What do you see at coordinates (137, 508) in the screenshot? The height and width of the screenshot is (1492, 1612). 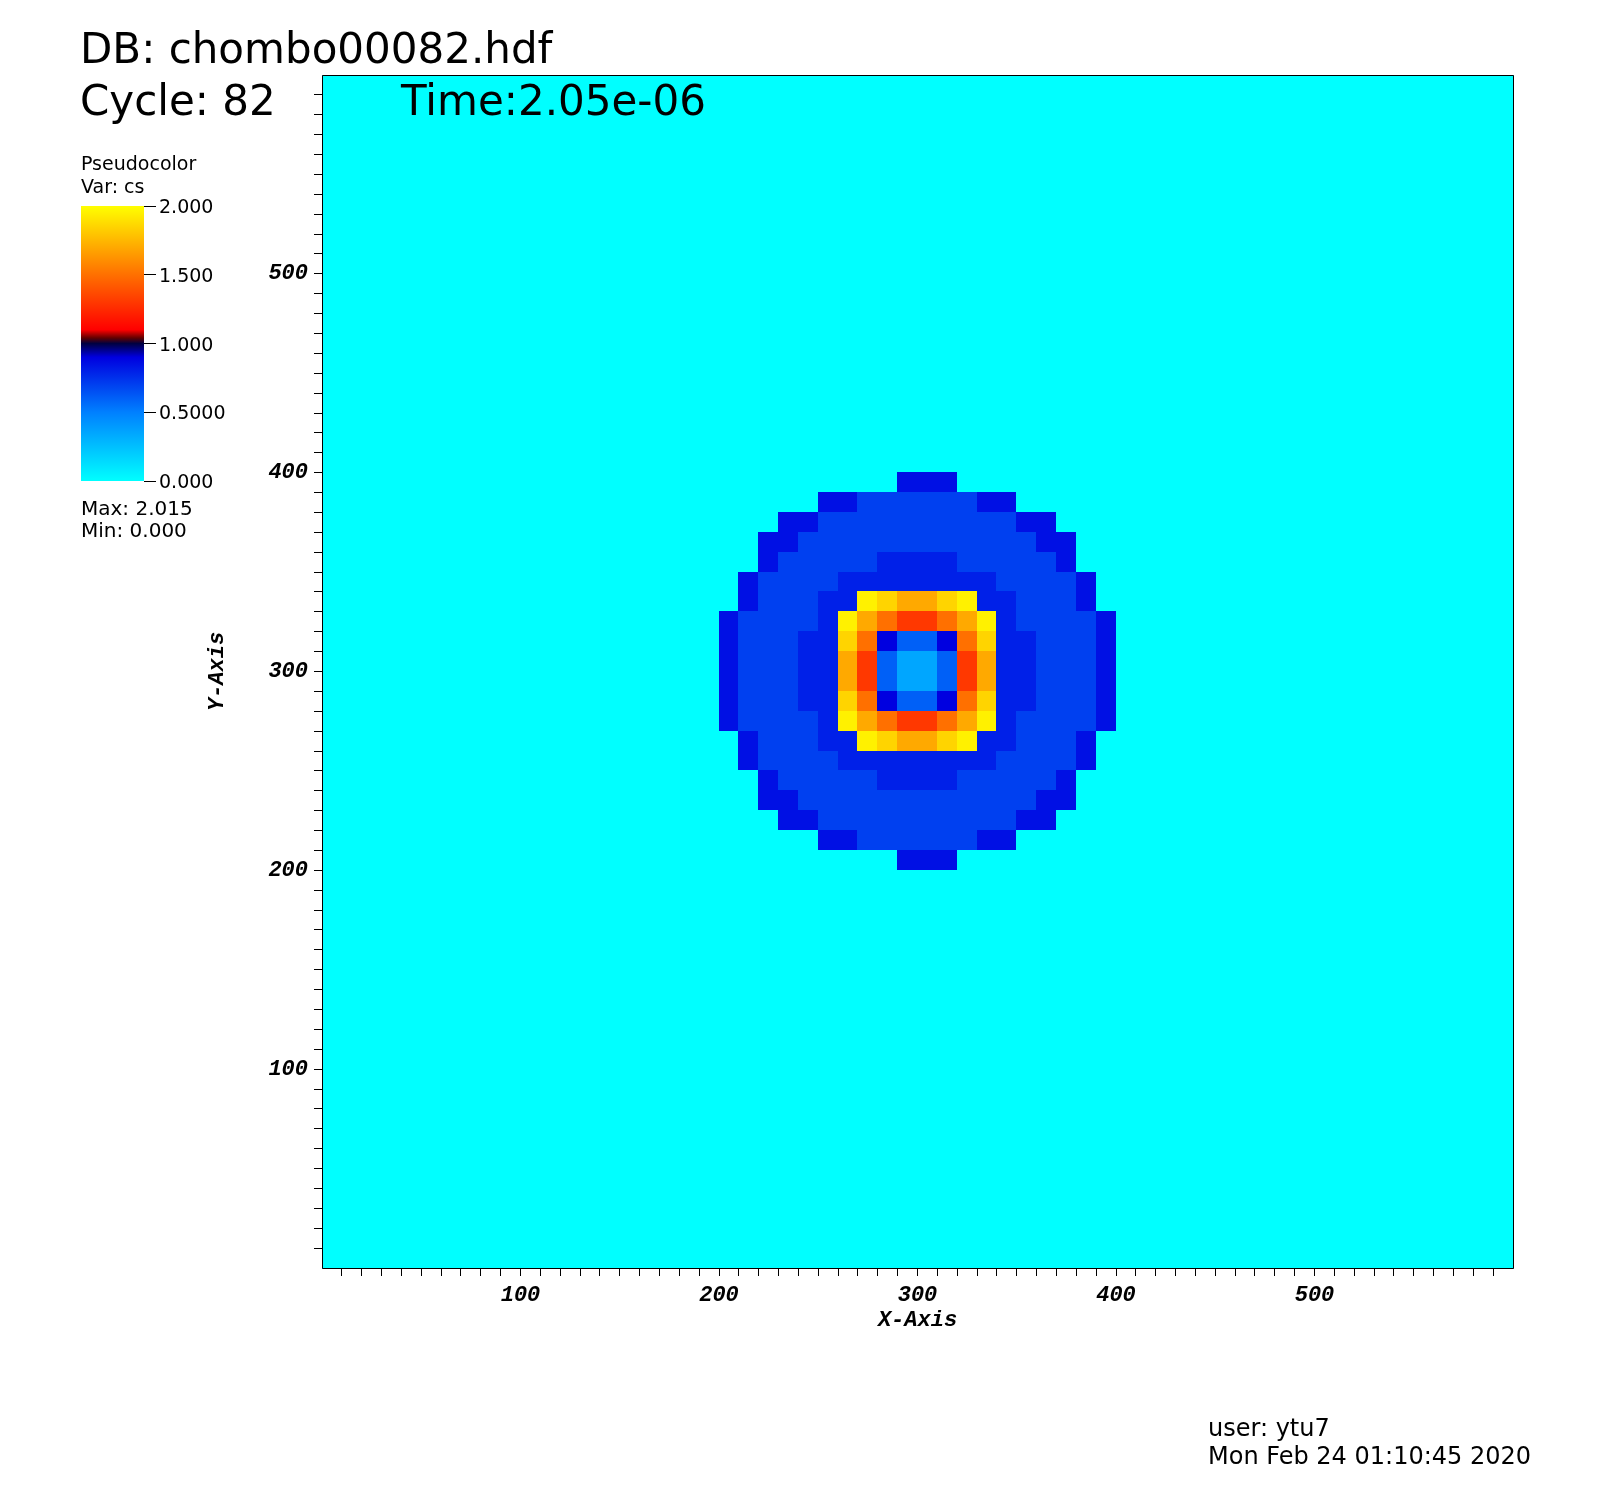 I see `text: Max: 2.015` at bounding box center [137, 508].